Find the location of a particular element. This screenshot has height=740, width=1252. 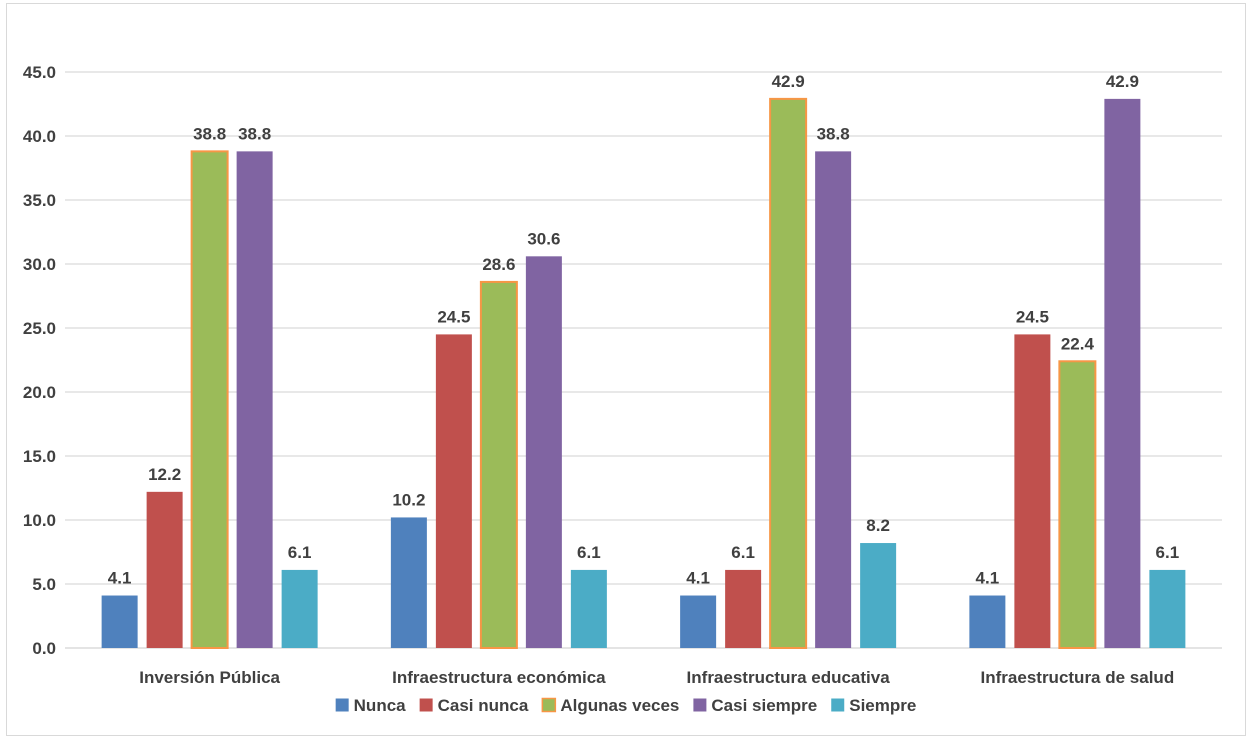

data-label: 28.6 is located at coordinates (498, 264).